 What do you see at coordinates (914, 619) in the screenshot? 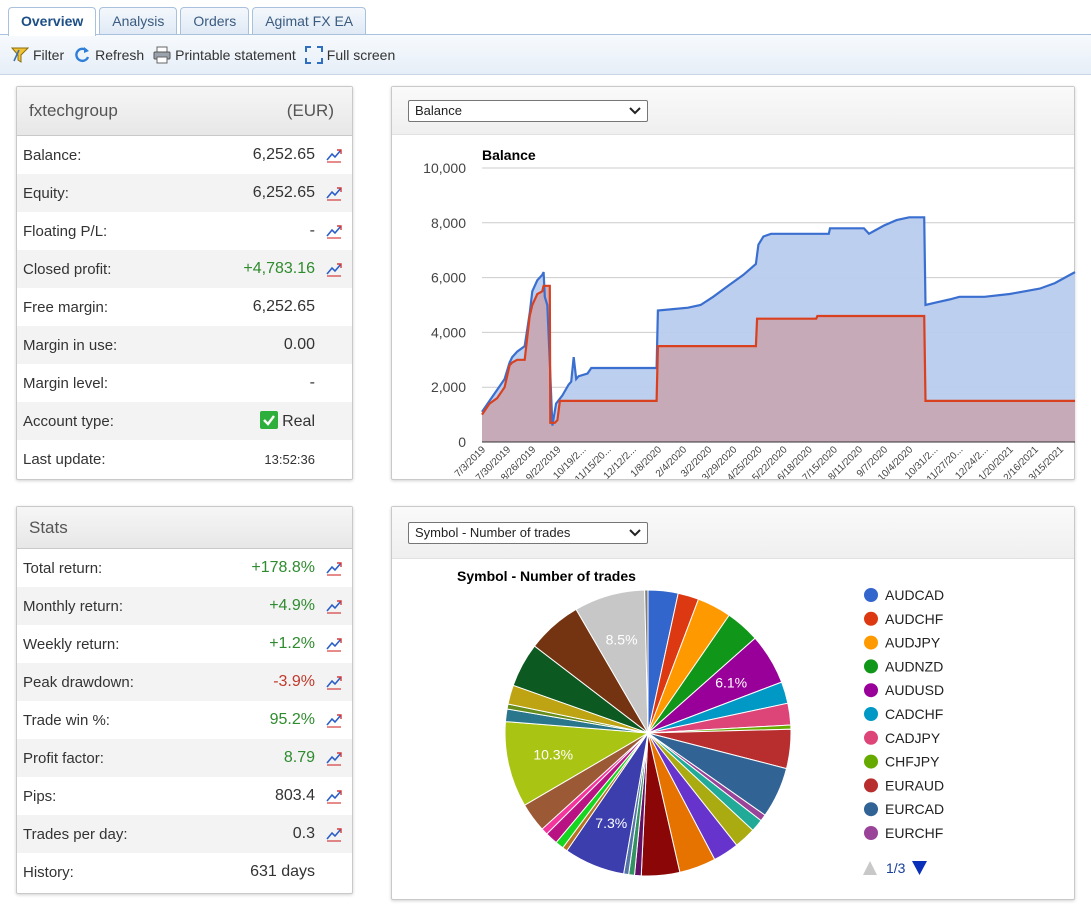
I see `legend-entry: AUDCHF` at bounding box center [914, 619].